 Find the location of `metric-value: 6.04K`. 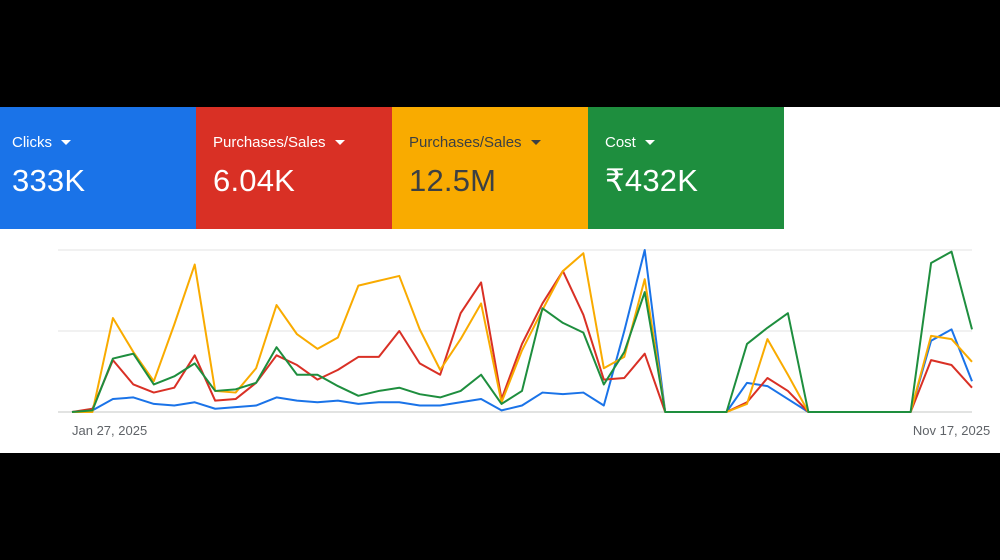

metric-value: 6.04K is located at coordinates (254, 180).